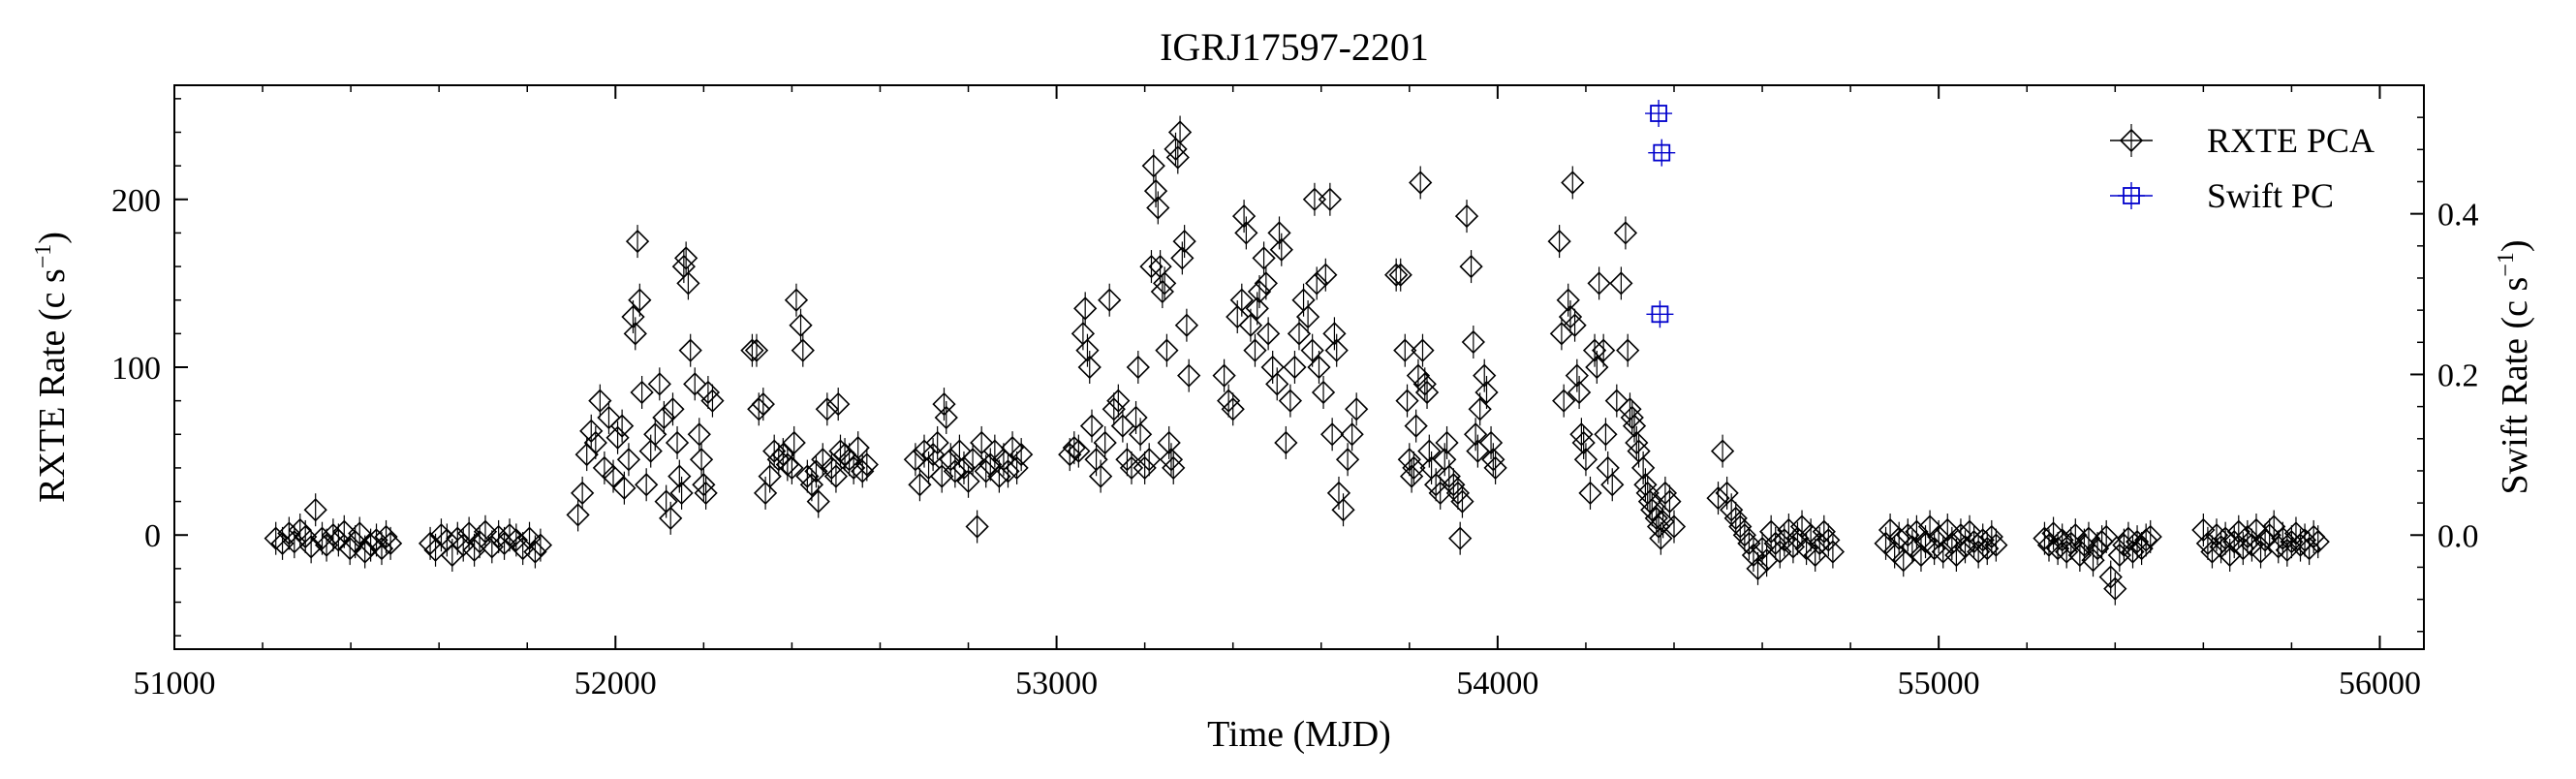  Describe the element at coordinates (1497, 683) in the screenshot. I see `x-tick-label: 54000` at that location.